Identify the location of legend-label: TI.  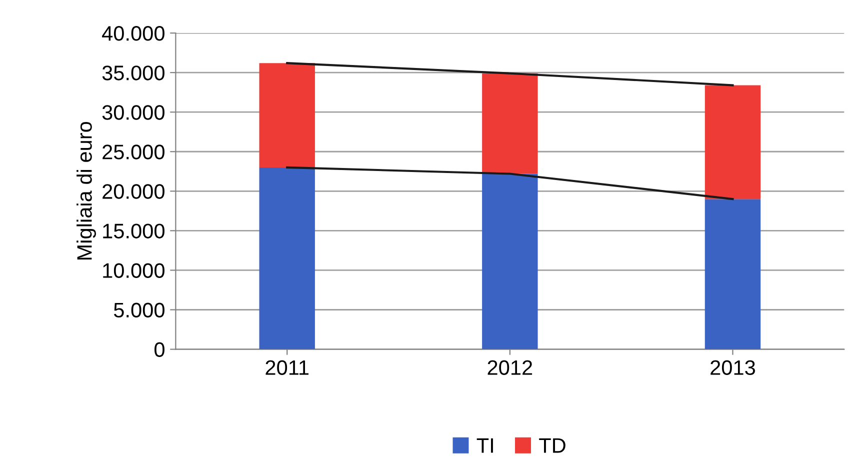
(484, 445).